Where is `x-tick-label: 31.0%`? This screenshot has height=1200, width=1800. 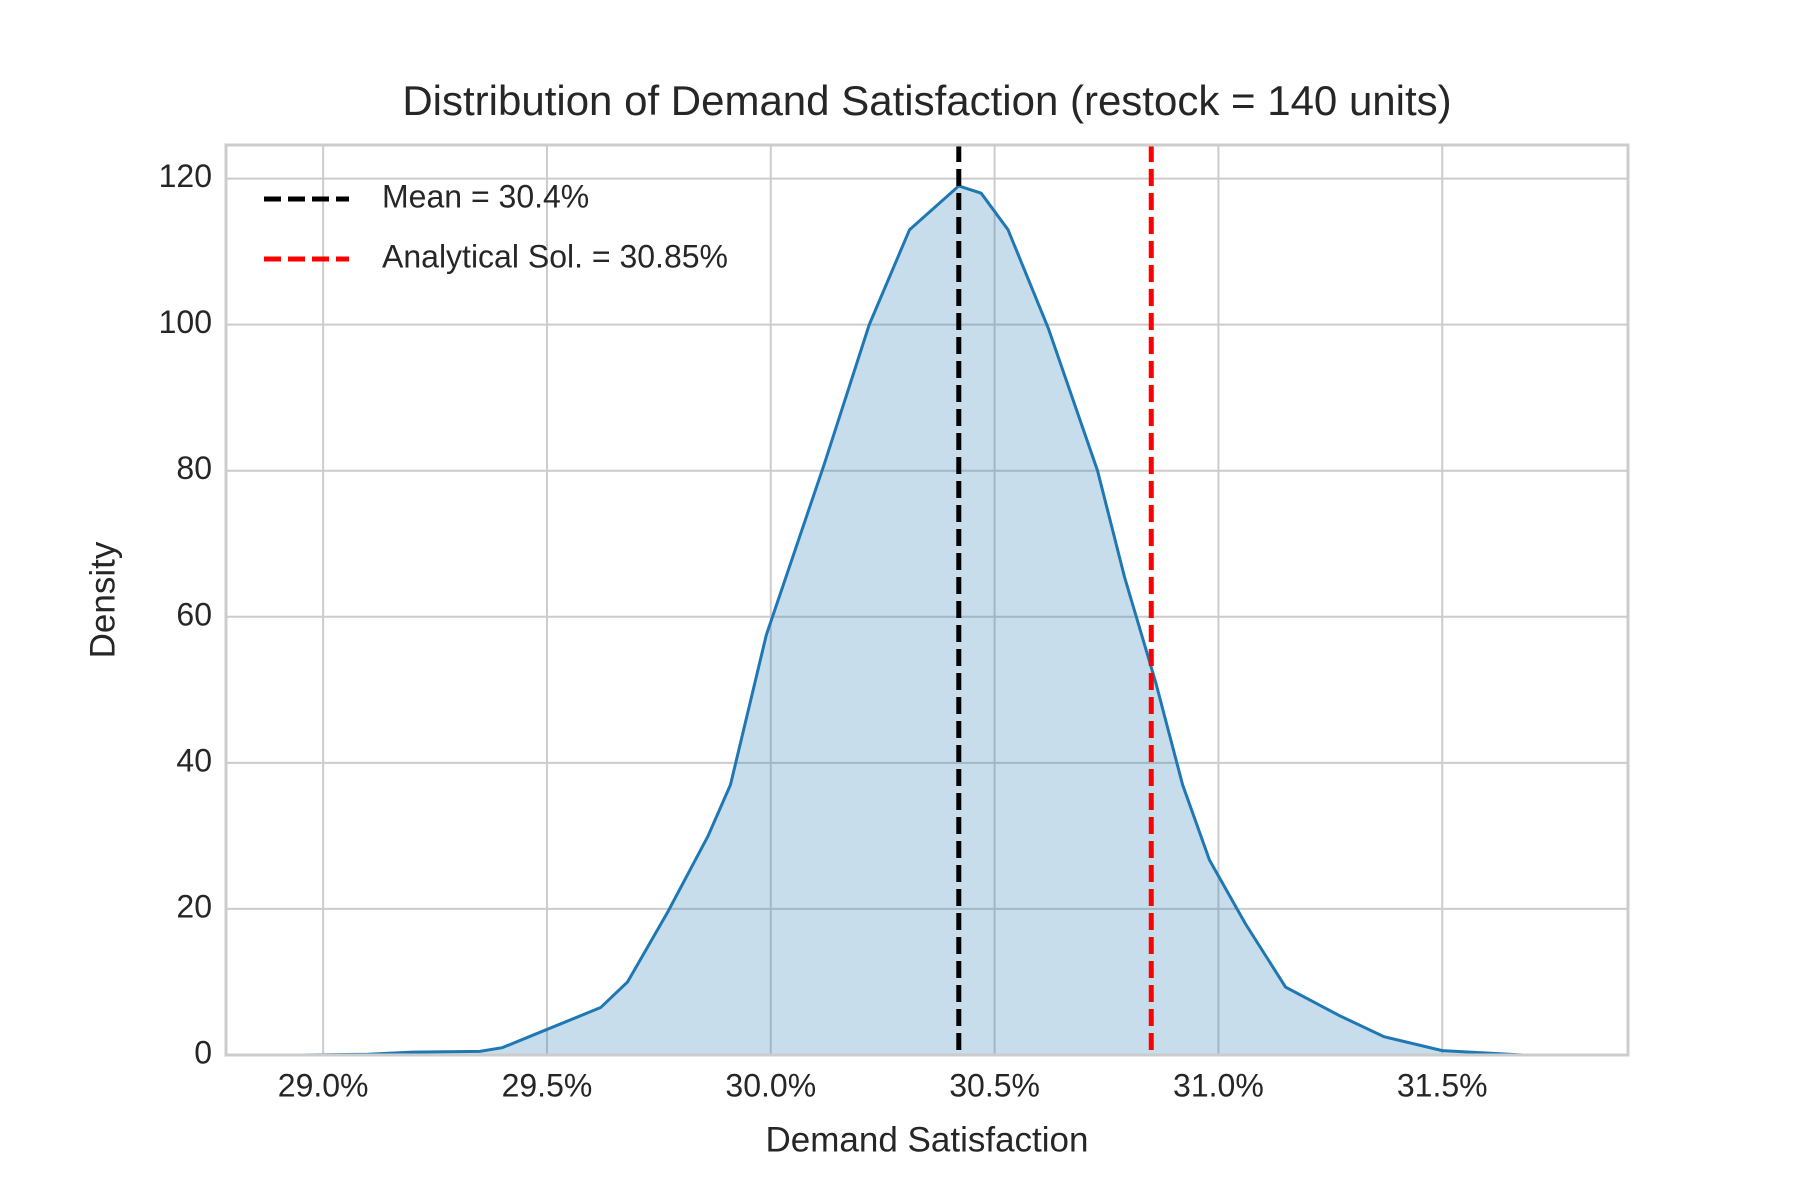
x-tick-label: 31.0% is located at coordinates (1218, 1085).